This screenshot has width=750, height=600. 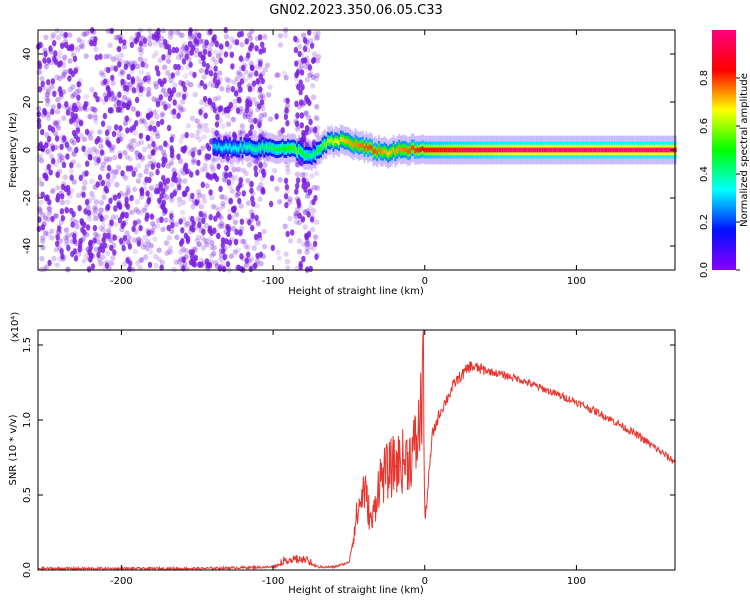 I want to click on colorbar-tick-label: 0.8, so click(x=704, y=78).